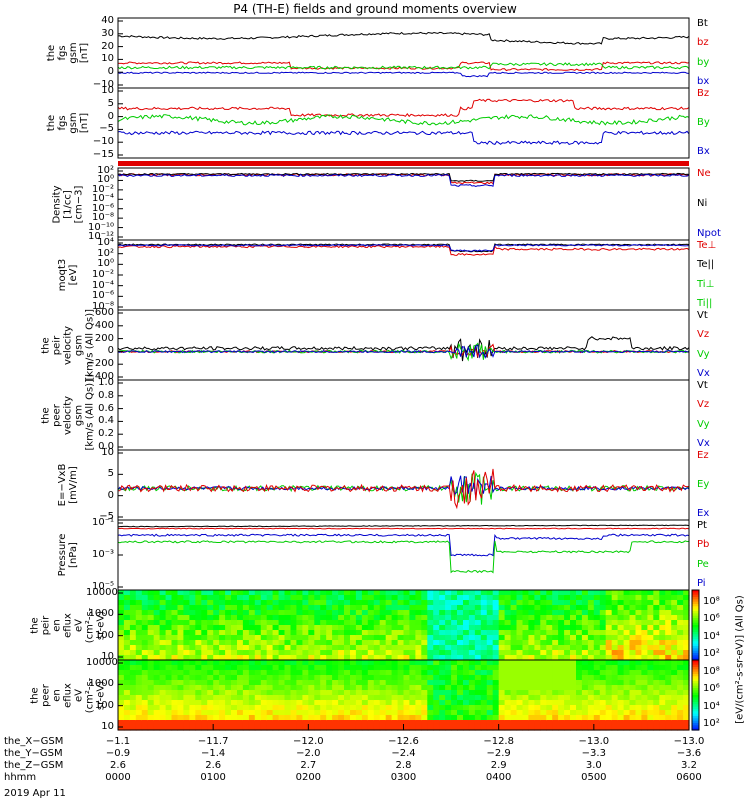 This screenshot has height=800, width=750. Describe the element at coordinates (703, 373) in the screenshot. I see `legend-entry: Vx` at that location.